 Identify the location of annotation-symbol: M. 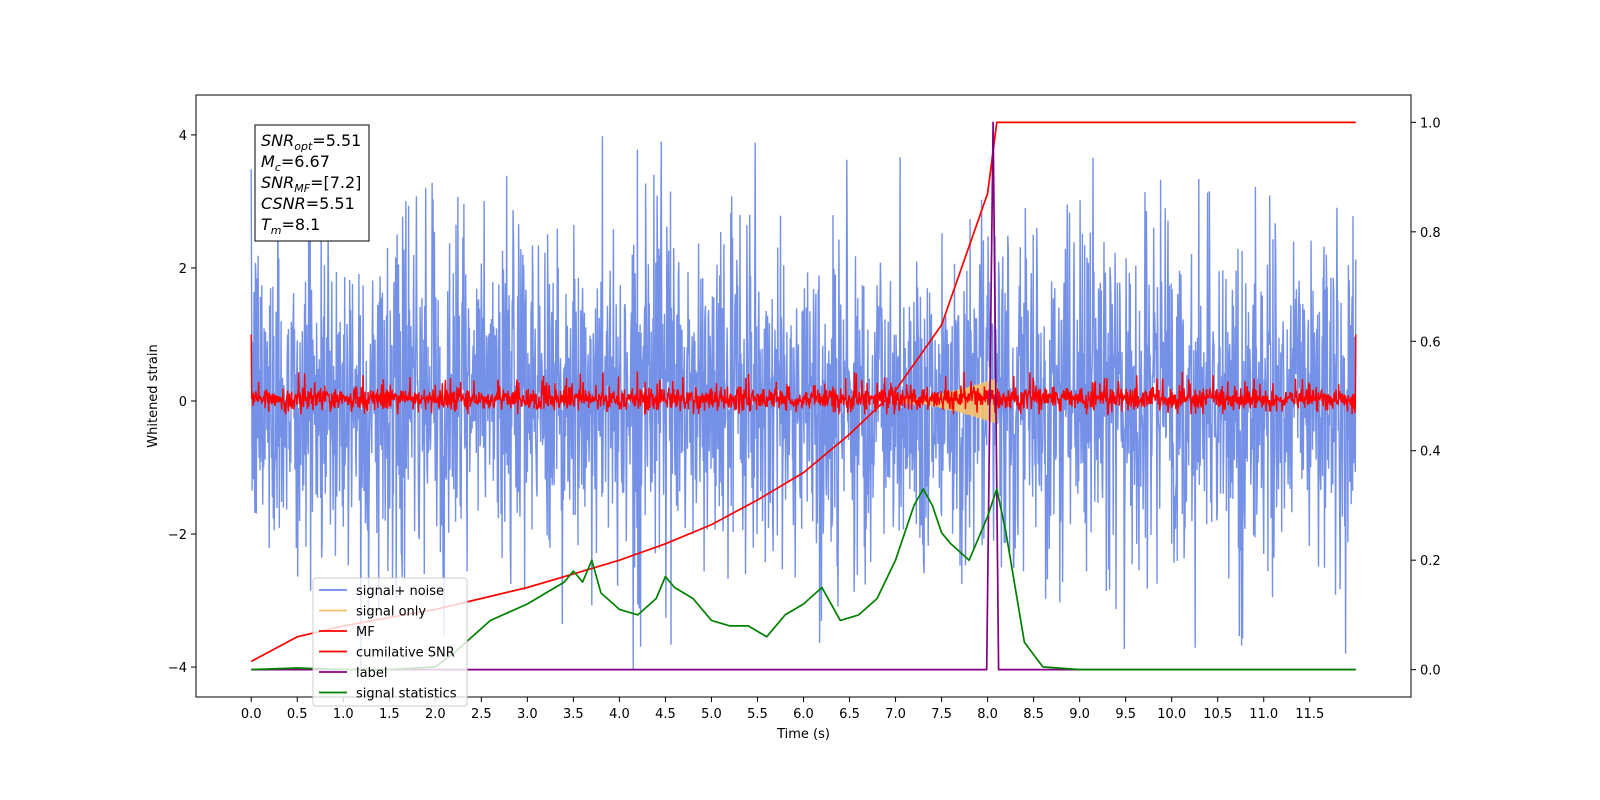
(268, 161).